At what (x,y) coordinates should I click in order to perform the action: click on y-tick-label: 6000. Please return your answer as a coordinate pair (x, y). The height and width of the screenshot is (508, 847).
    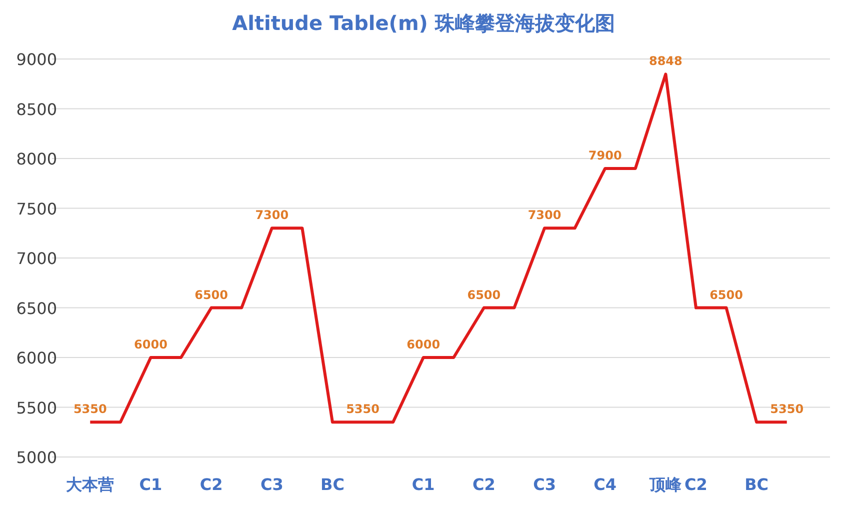
    Looking at the image, I should click on (36, 358).